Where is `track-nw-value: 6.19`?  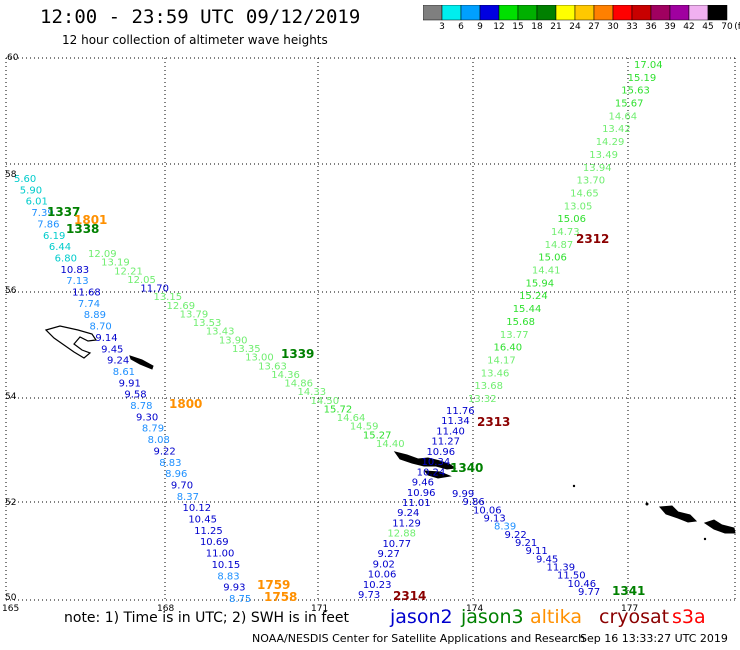 track-nw-value: 6.19 is located at coordinates (54, 236).